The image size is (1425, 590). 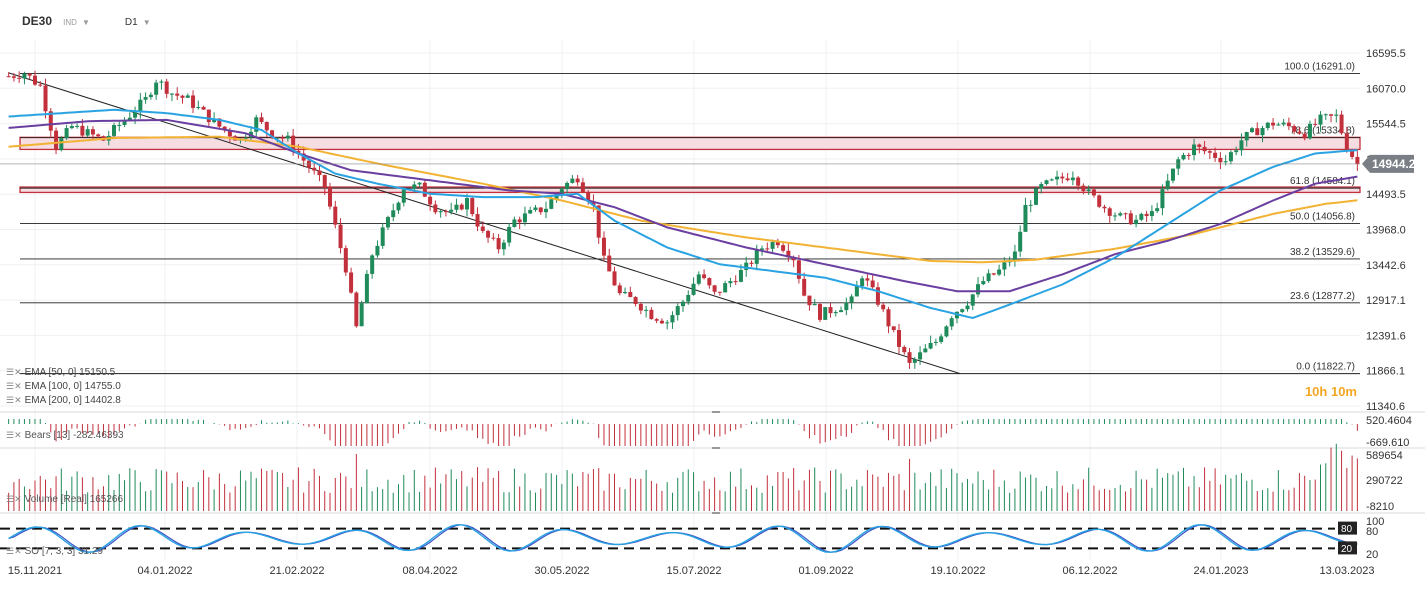 What do you see at coordinates (1386, 336) in the screenshot?
I see `y-tick-label: 12391.6` at bounding box center [1386, 336].